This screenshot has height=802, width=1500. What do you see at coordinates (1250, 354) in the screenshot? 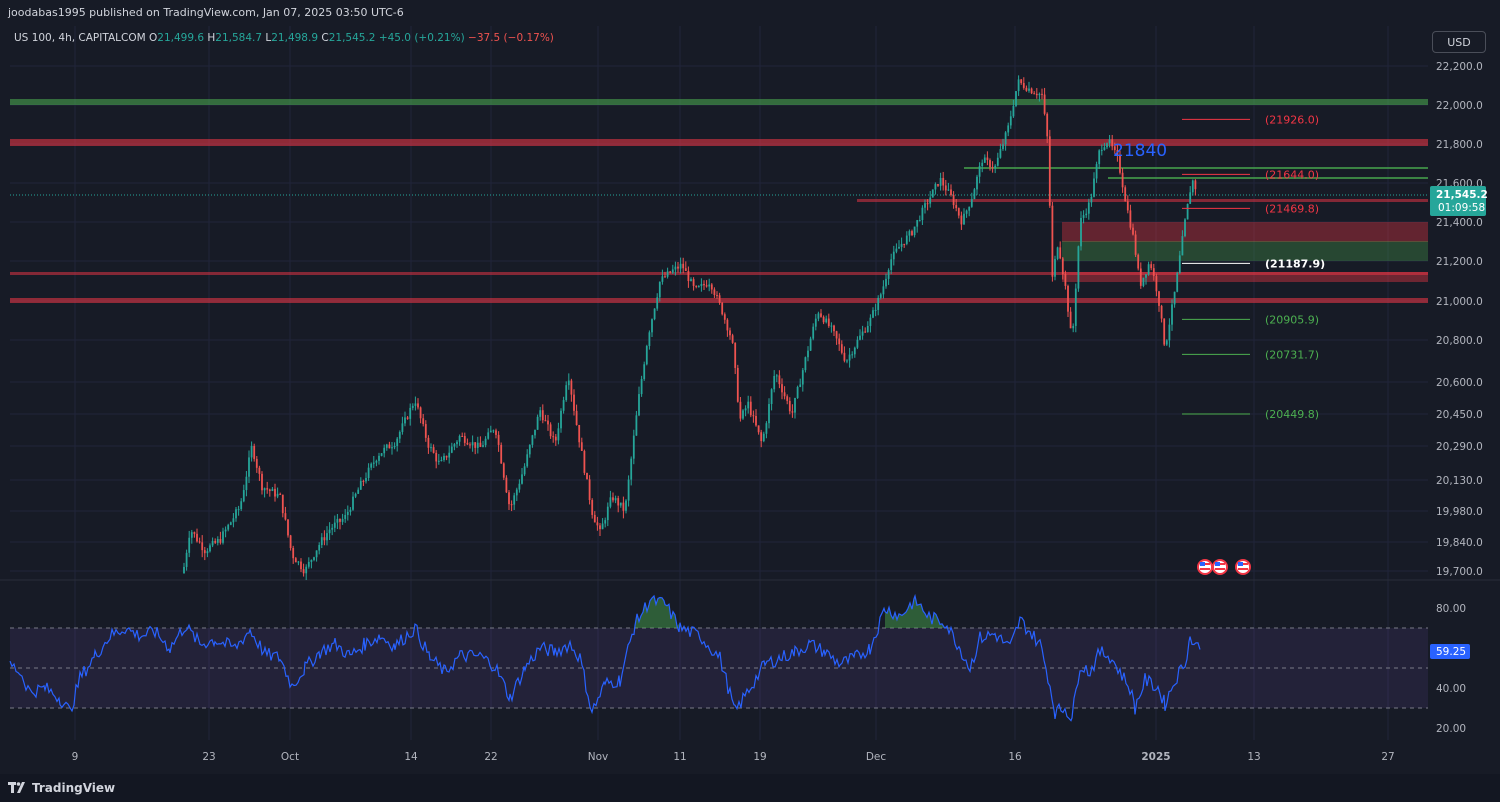
I see `fib-level: (20731.7)` at bounding box center [1250, 354].